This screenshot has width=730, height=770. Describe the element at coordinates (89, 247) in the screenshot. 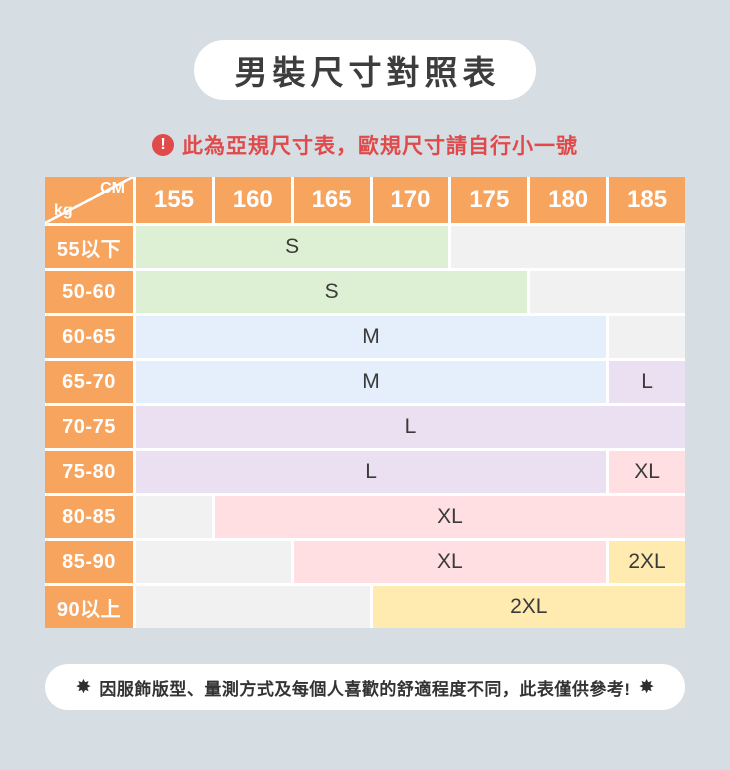

I see `row-label: 55以下` at that location.